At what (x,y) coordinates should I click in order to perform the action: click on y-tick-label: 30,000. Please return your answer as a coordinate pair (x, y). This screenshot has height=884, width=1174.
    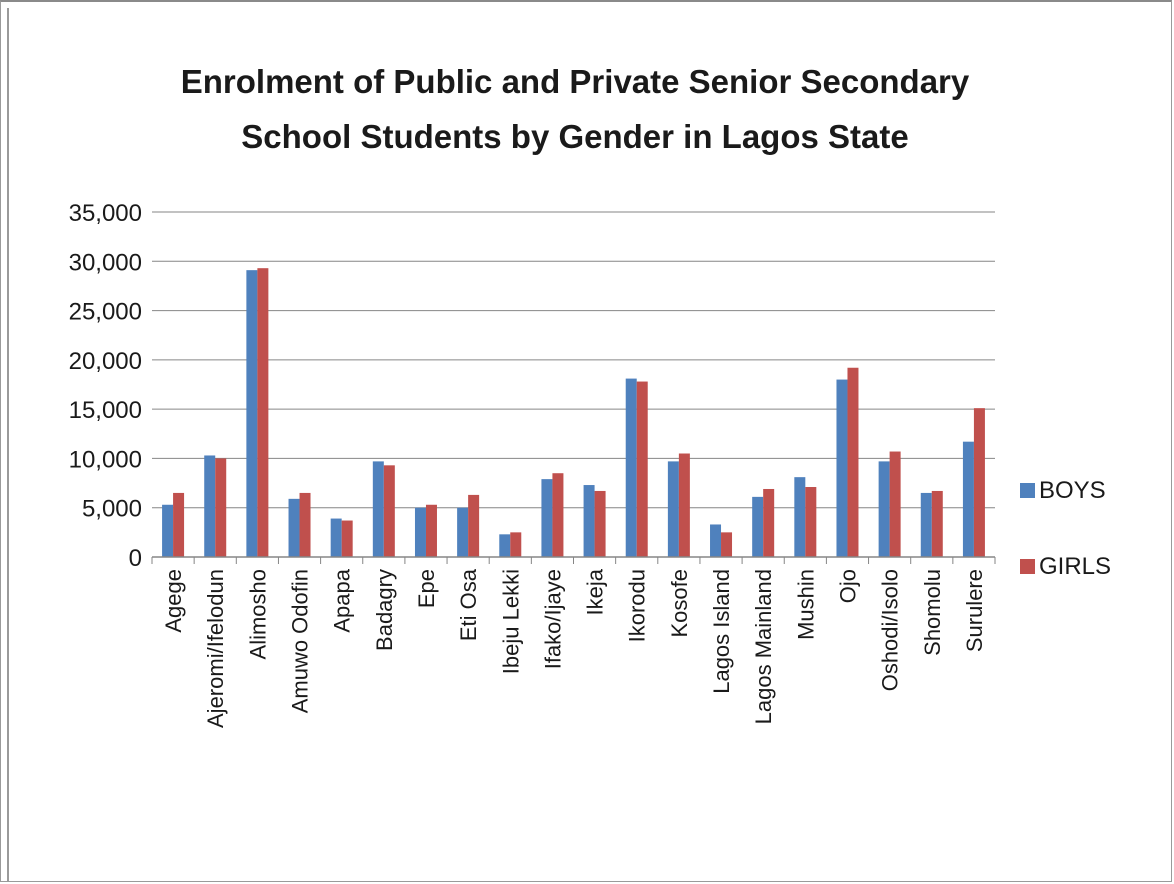
    Looking at the image, I should click on (105, 262).